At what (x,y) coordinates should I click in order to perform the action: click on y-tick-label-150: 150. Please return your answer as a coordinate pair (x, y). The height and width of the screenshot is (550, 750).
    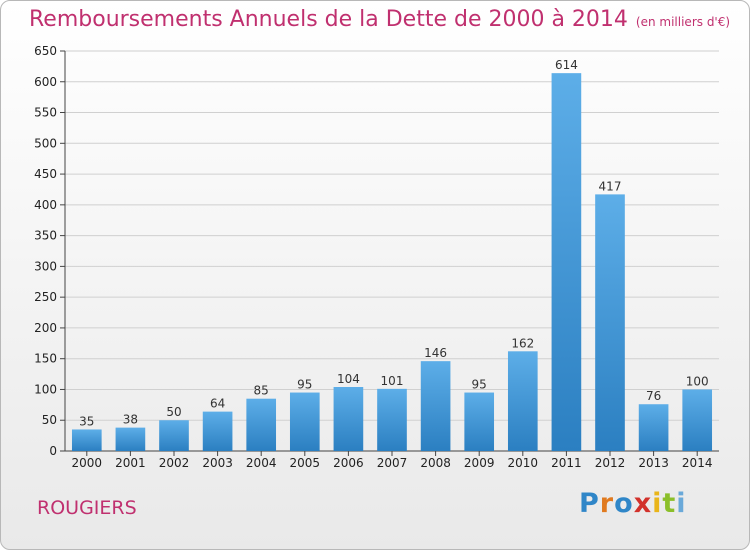
    Looking at the image, I should click on (45, 359).